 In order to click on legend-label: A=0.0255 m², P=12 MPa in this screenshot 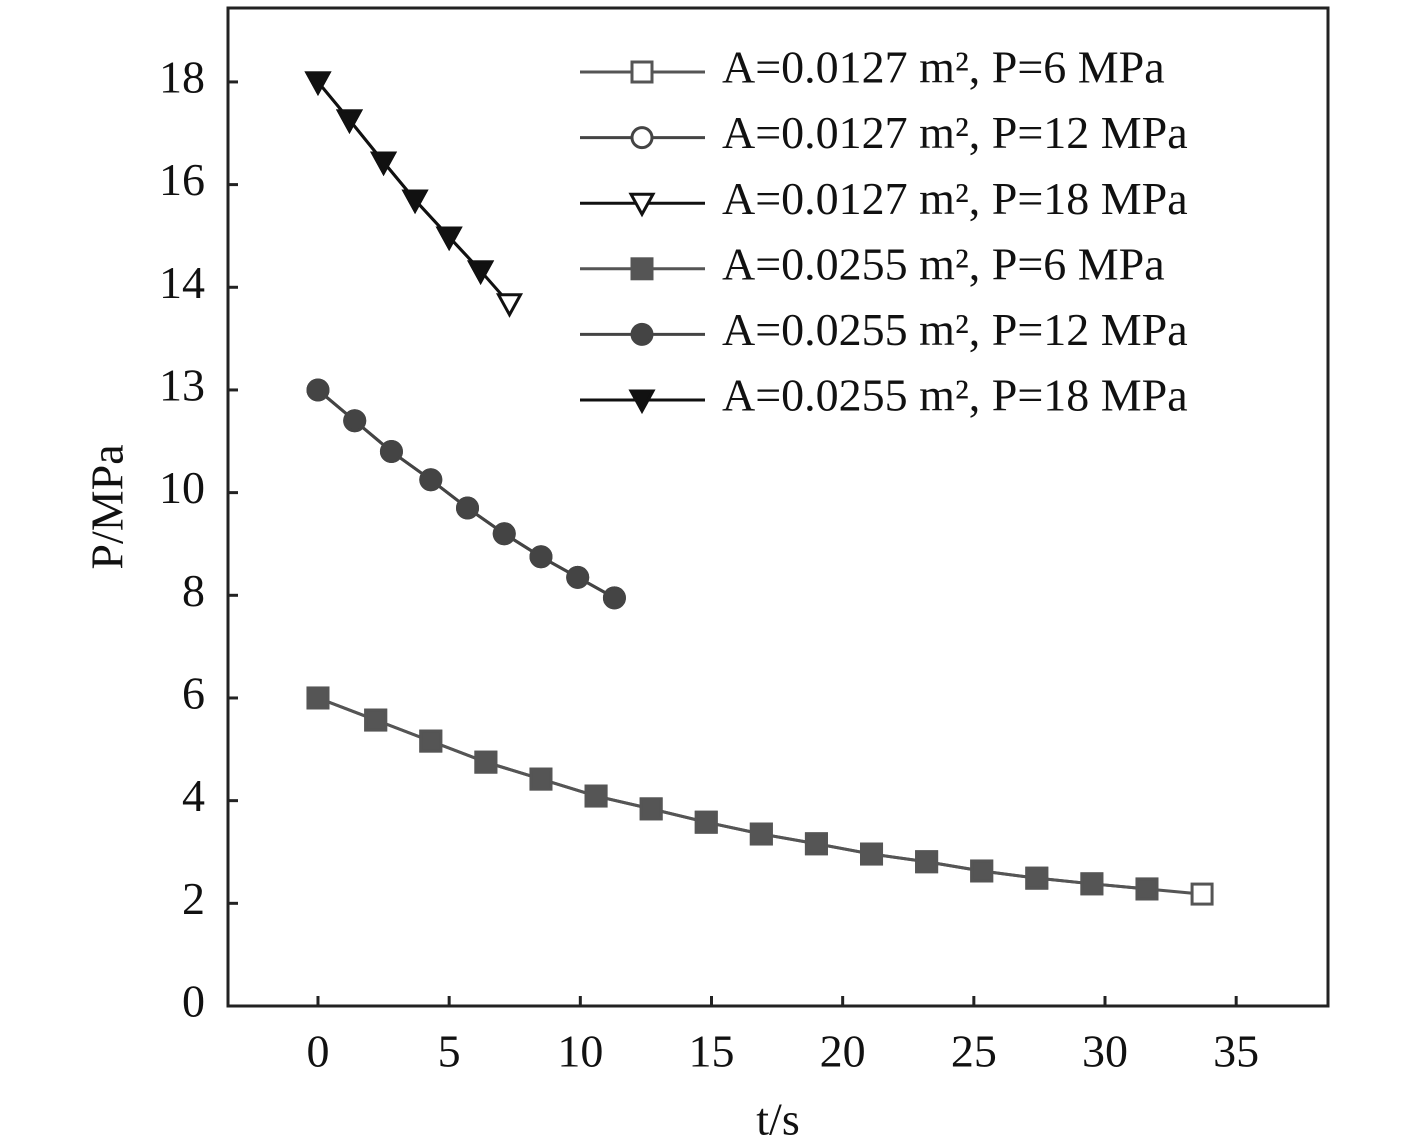, I will do `click(955, 329)`.